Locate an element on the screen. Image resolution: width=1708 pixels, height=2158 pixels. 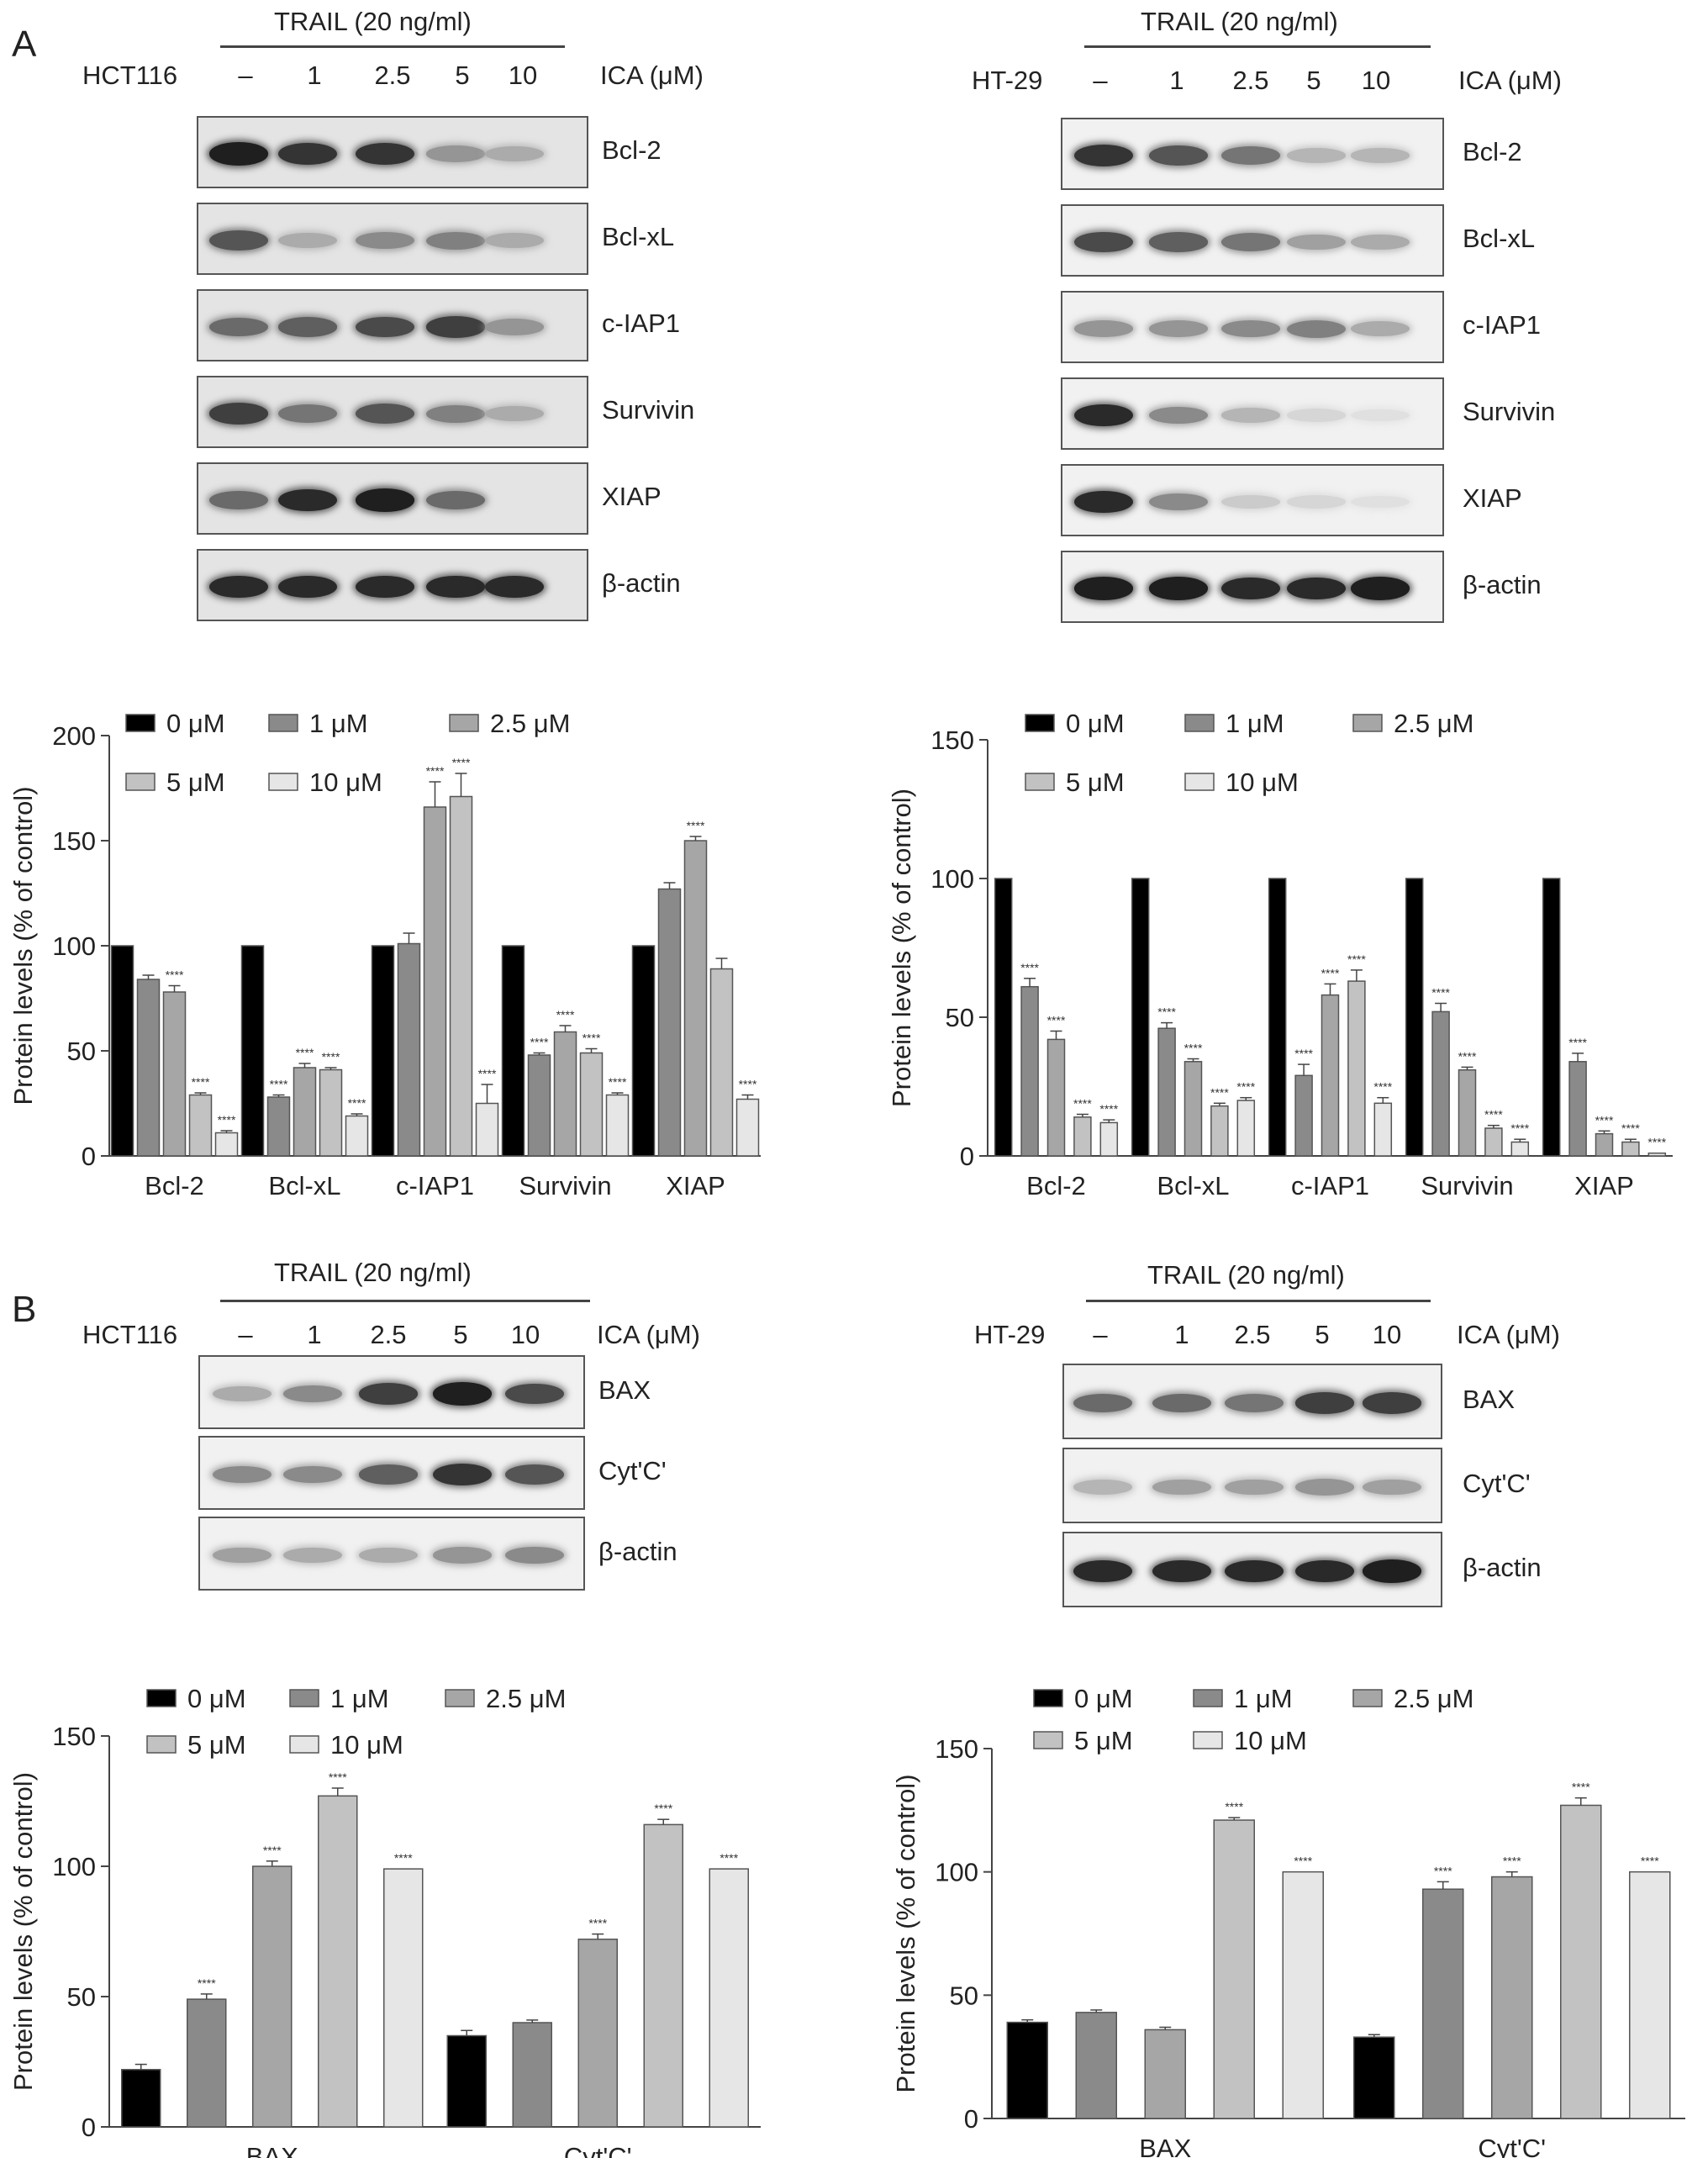
blot-protein-label: β-actin is located at coordinates (1502, 1567).